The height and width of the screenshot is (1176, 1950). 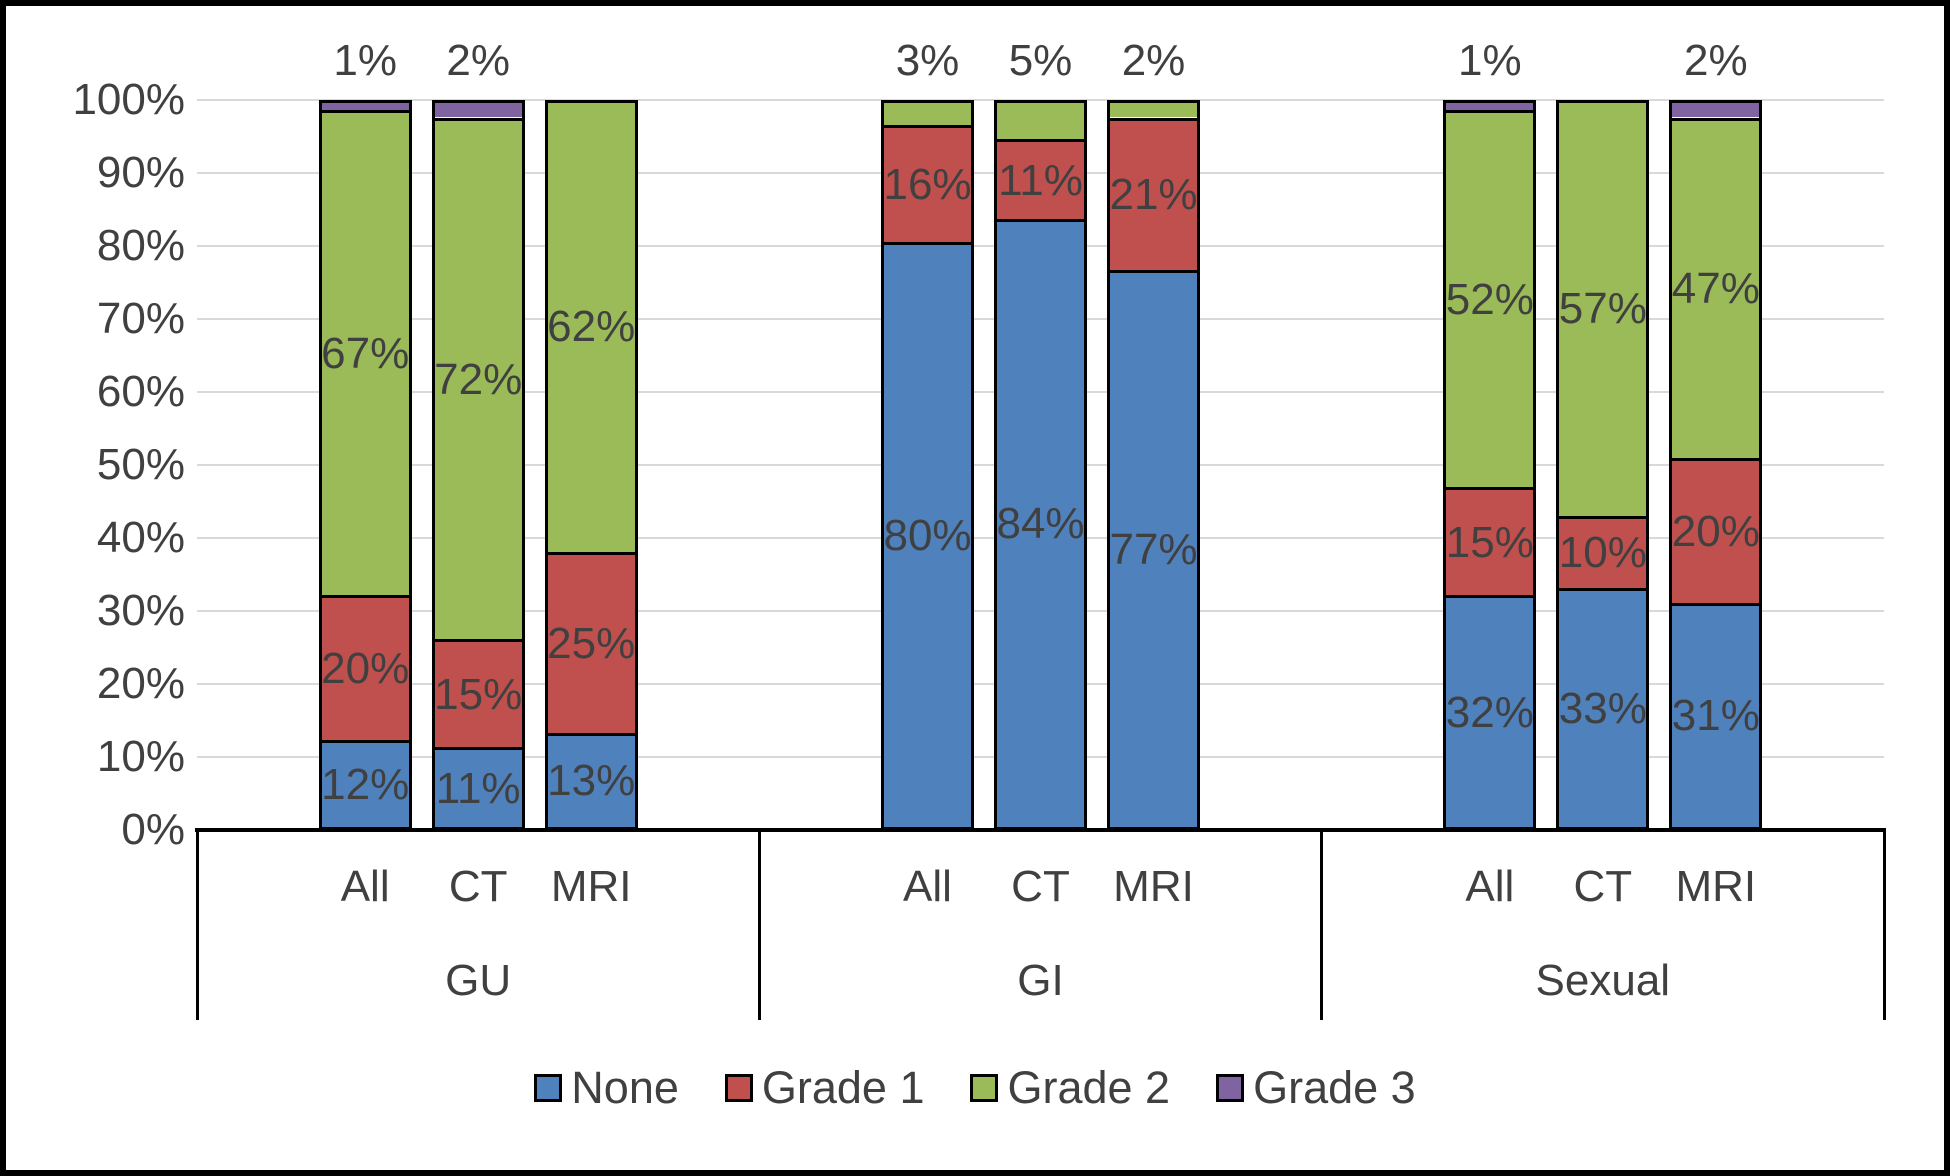 I want to click on y-axis-tick-label: 70%, so click(x=140, y=318).